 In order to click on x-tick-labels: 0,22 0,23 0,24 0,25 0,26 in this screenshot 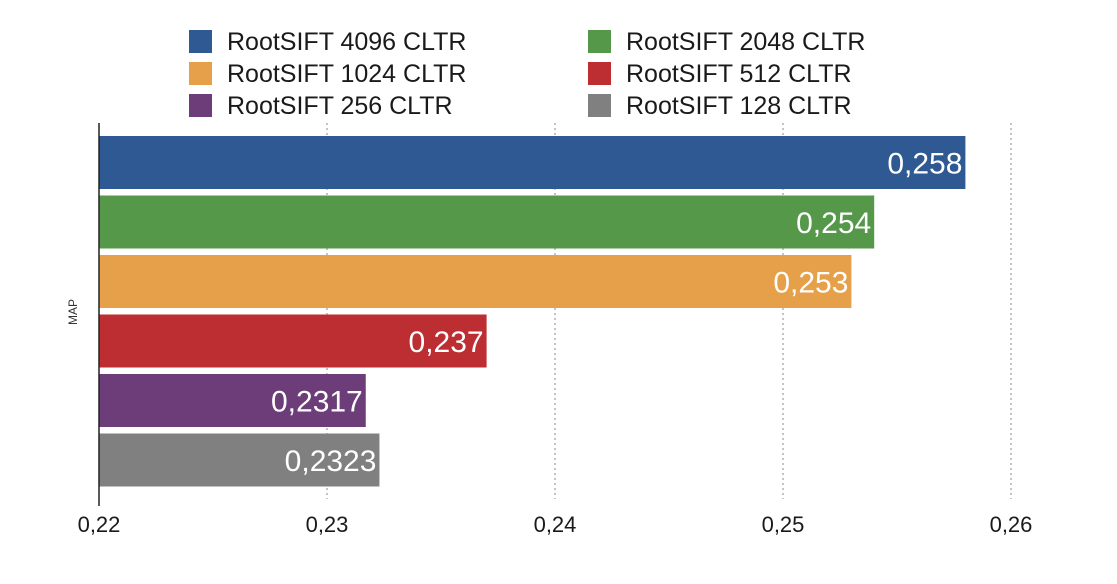, I will do `click(555, 524)`.